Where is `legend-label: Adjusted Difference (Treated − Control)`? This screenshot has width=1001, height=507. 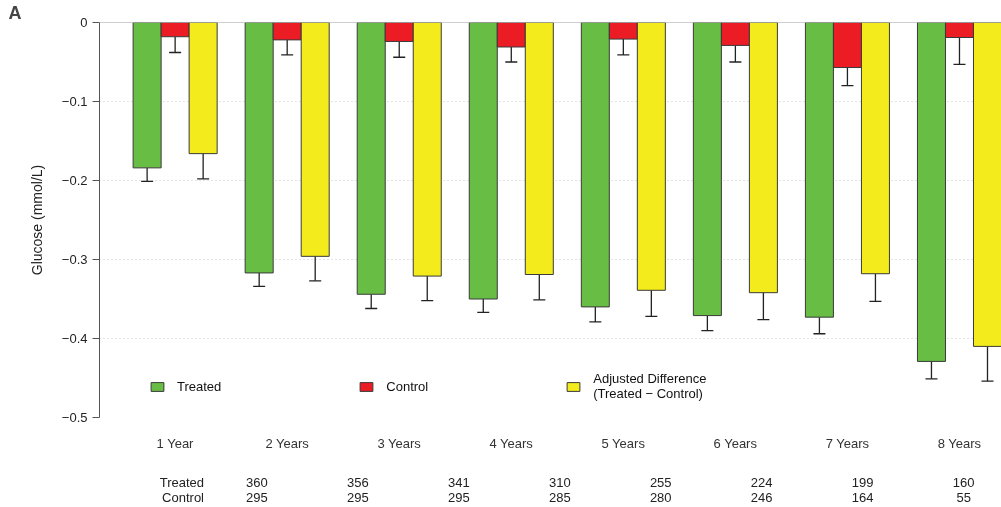 legend-label: Adjusted Difference (Treated − Control) is located at coordinates (650, 386).